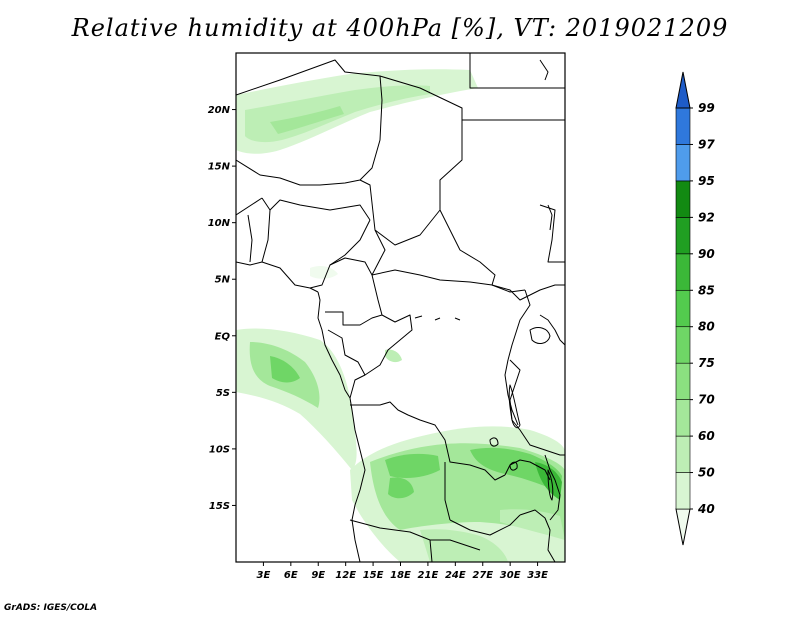 The image size is (800, 618). What do you see at coordinates (250, 238) in the screenshot?
I see `border-ghana` at bounding box center [250, 238].